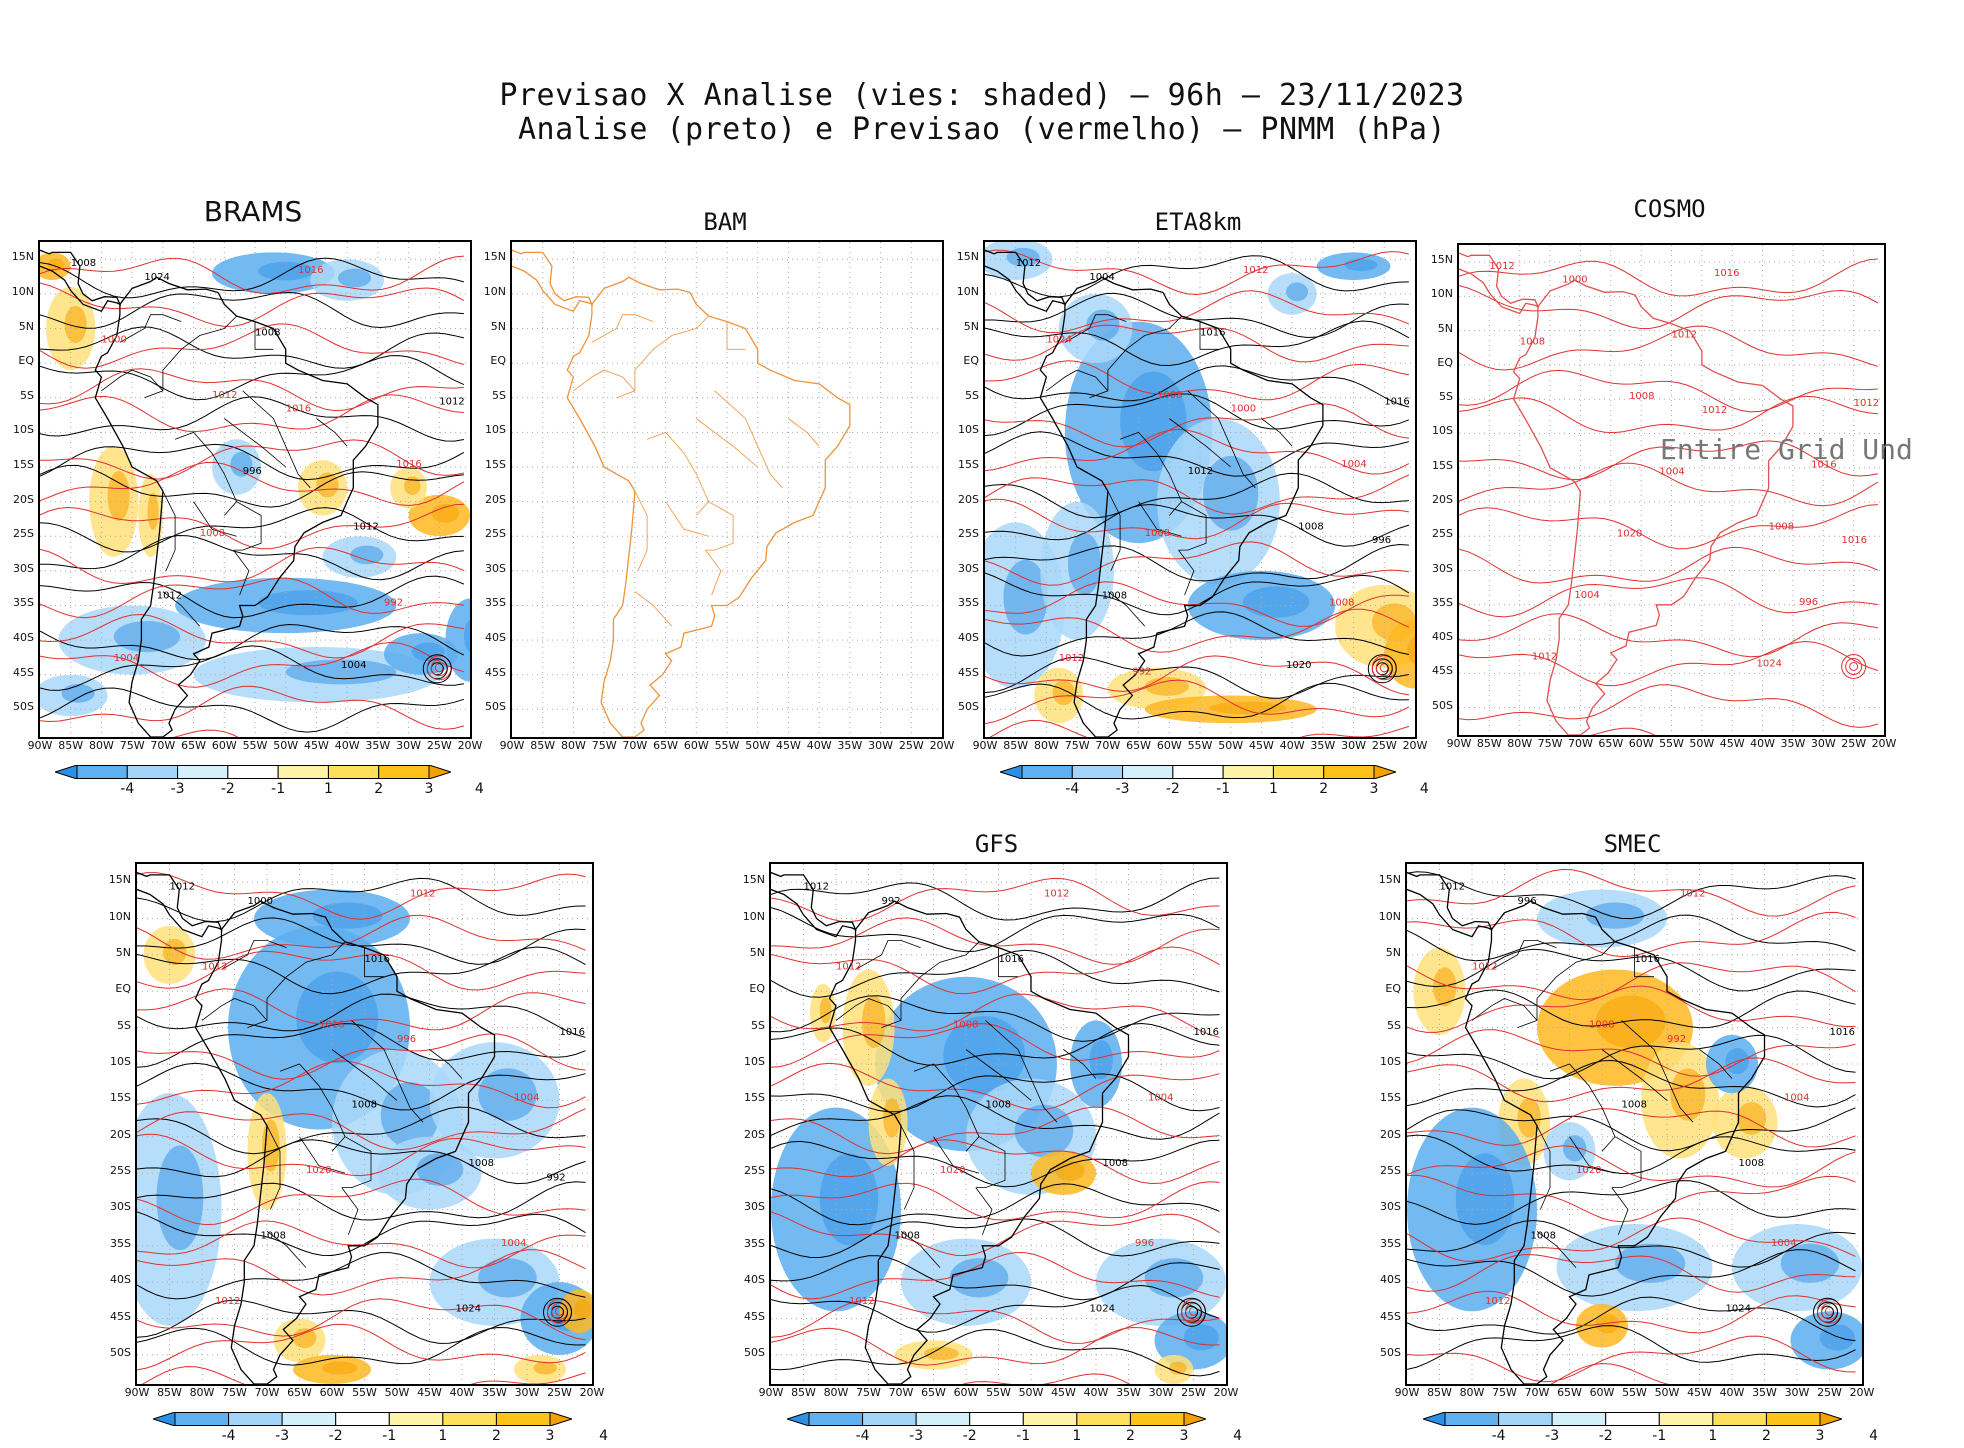  Describe the element at coordinates (758, 745) in the screenshot. I see `lon-tick-label: 50W` at that location.